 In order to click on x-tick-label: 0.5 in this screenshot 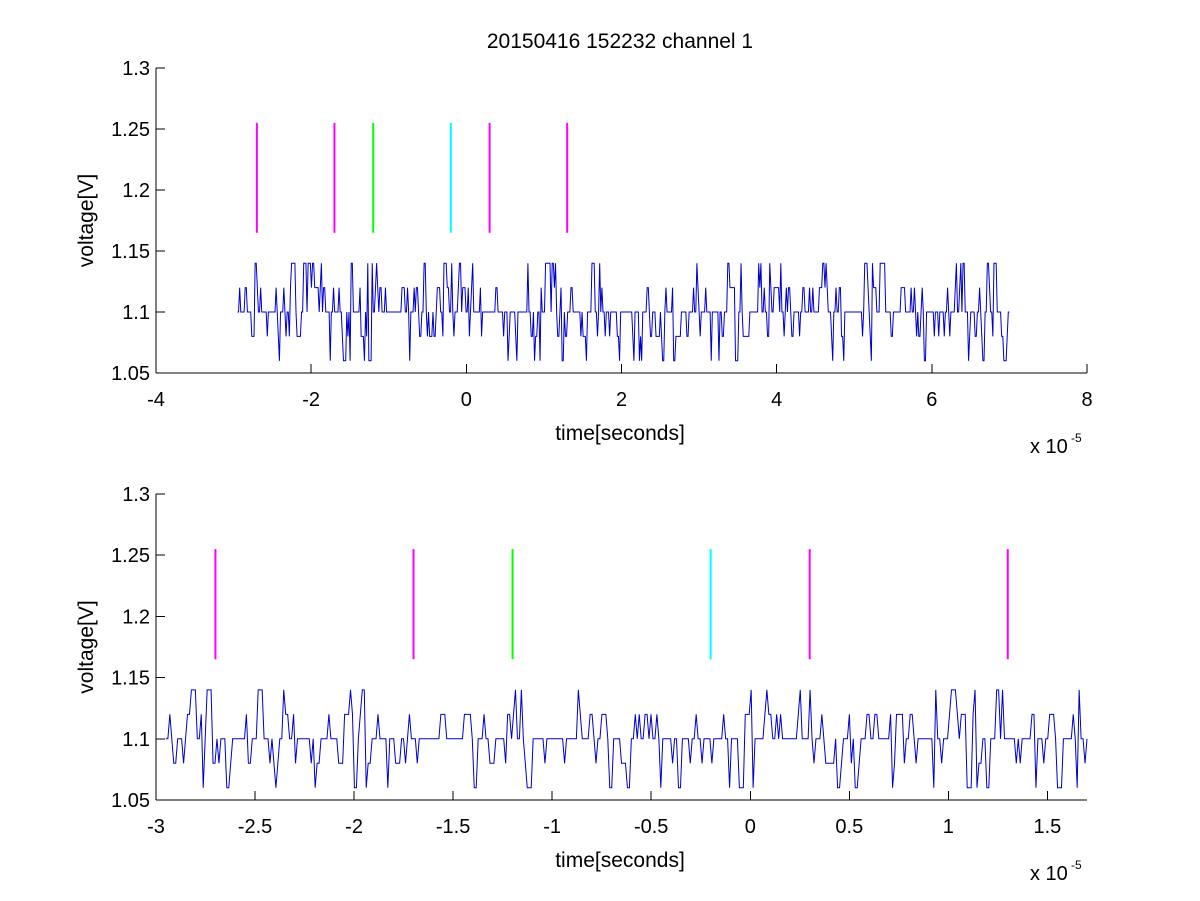, I will do `click(849, 827)`.